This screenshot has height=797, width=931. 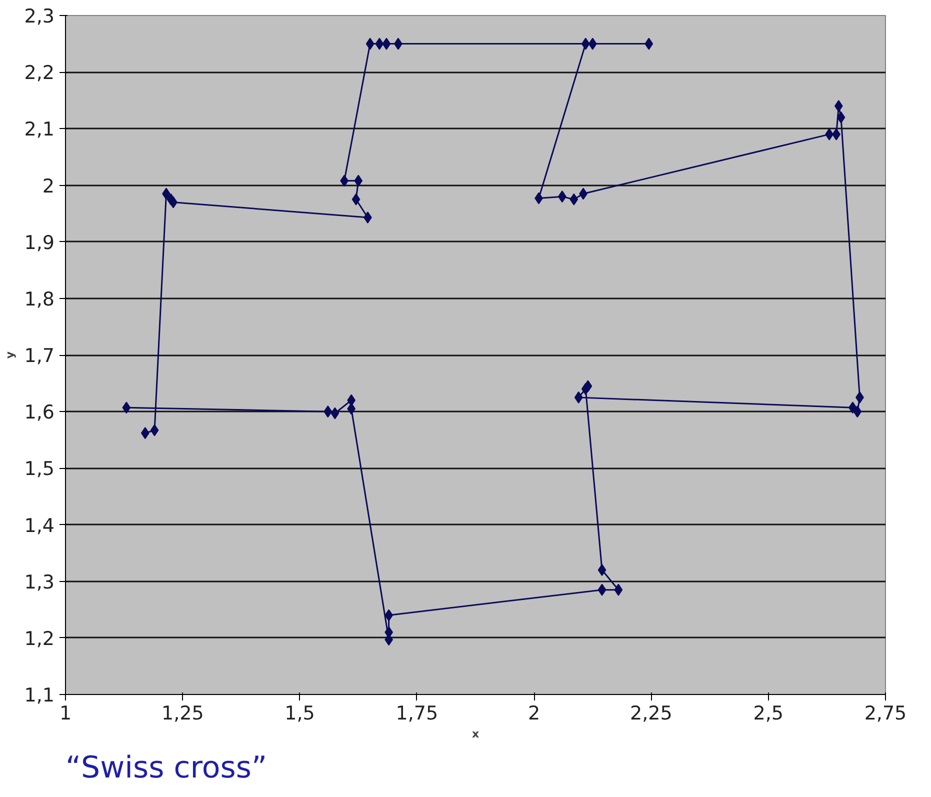 What do you see at coordinates (651, 713) in the screenshot?
I see `x-tick-label: 2,25` at bounding box center [651, 713].